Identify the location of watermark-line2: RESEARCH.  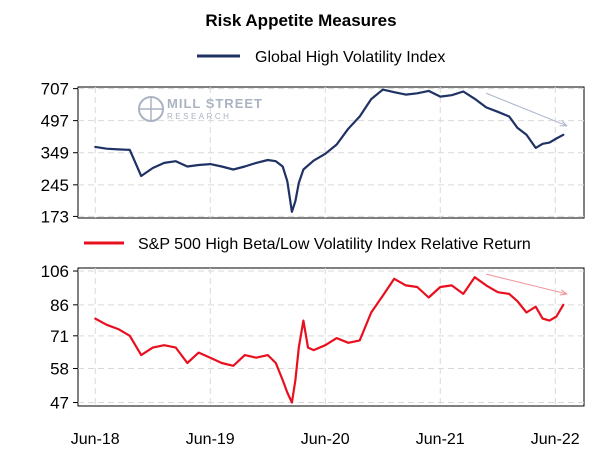
(199, 116).